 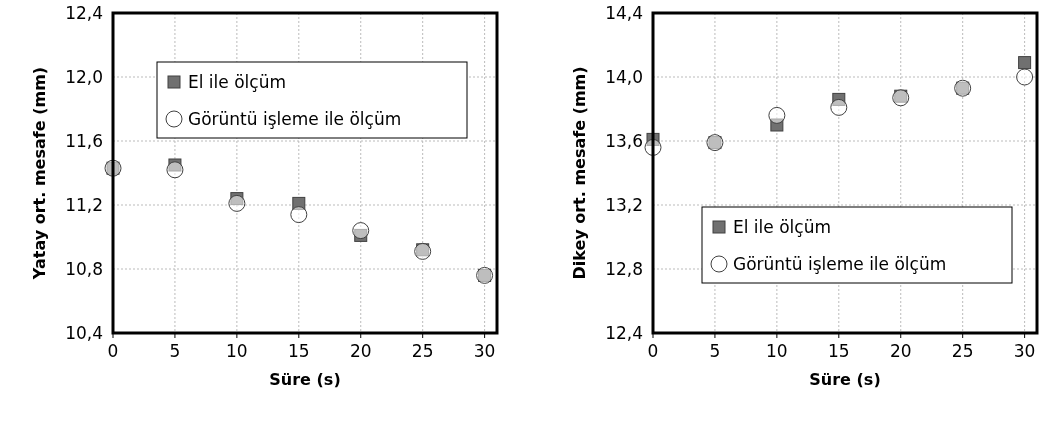 I want to click on y-tick-label: 10,4, so click(x=84, y=333).